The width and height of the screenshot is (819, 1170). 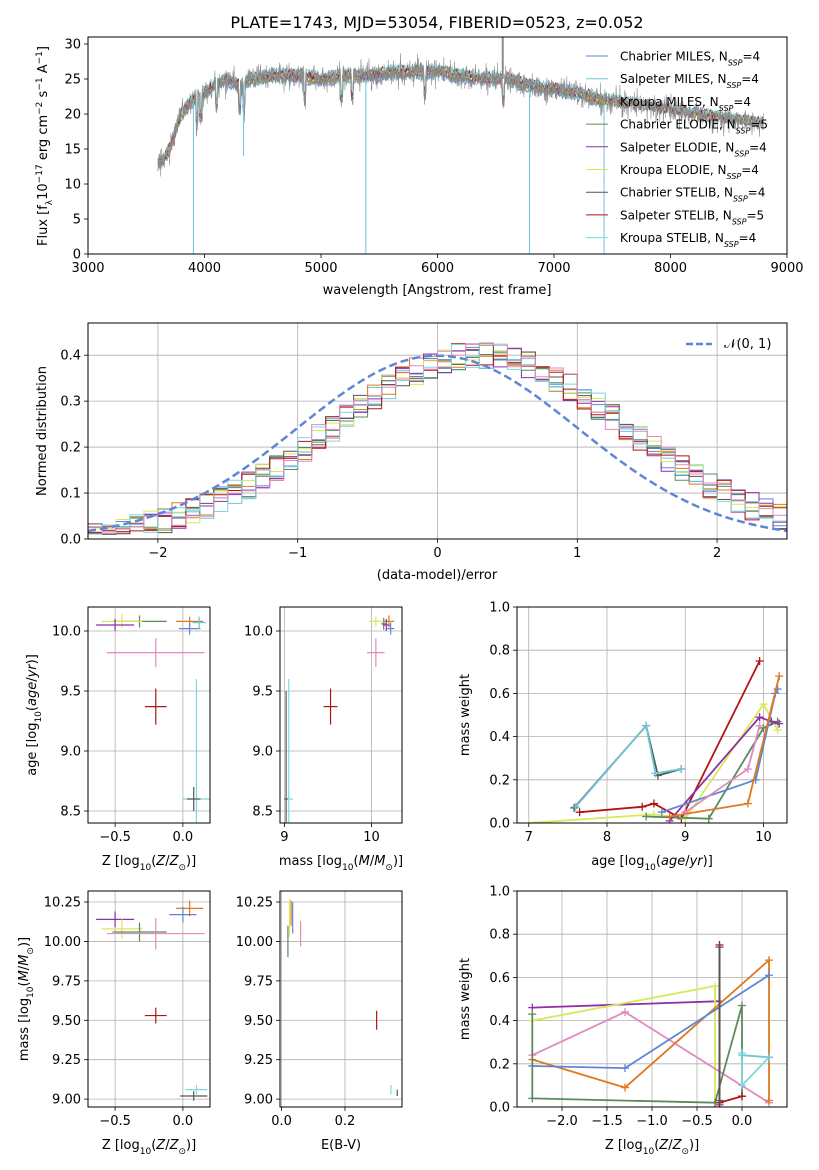 I want to click on y-tick-label: 9.50, so click(x=258, y=1021).